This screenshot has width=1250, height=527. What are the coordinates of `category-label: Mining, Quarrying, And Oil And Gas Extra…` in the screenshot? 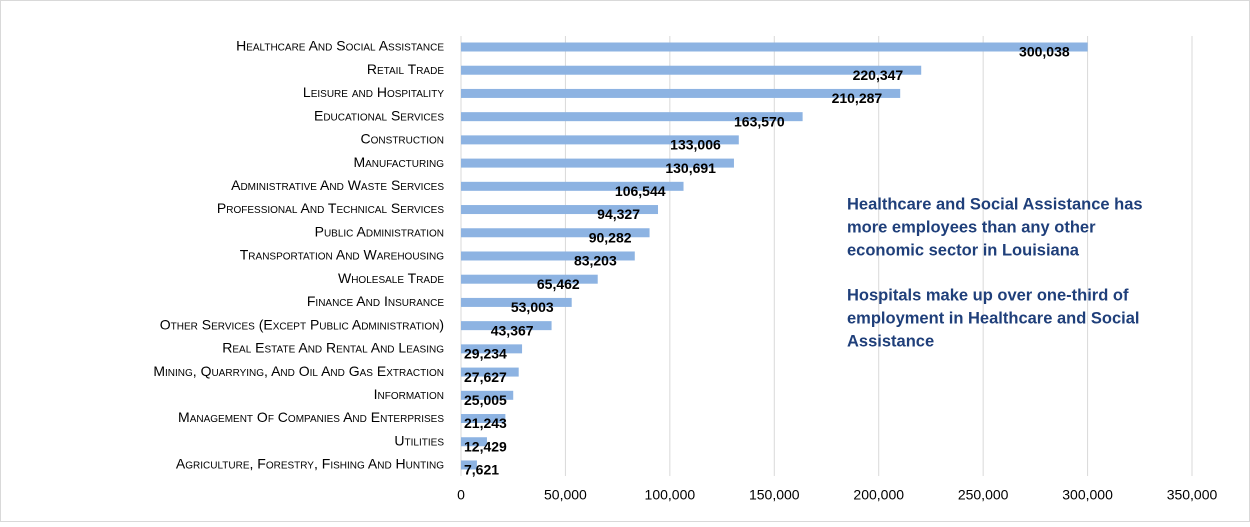 It's located at (298, 371).